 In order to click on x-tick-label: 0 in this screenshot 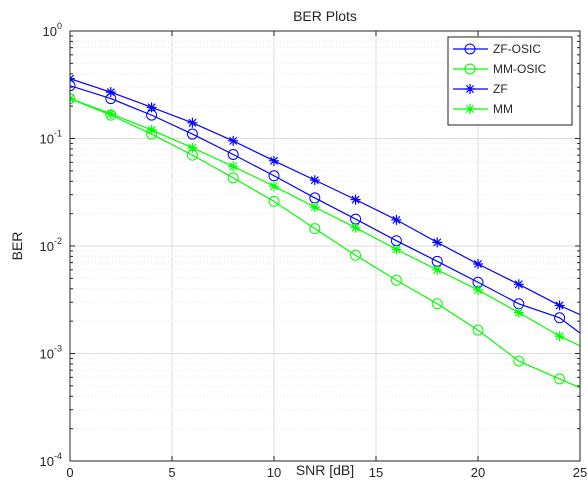, I will do `click(69, 472)`.